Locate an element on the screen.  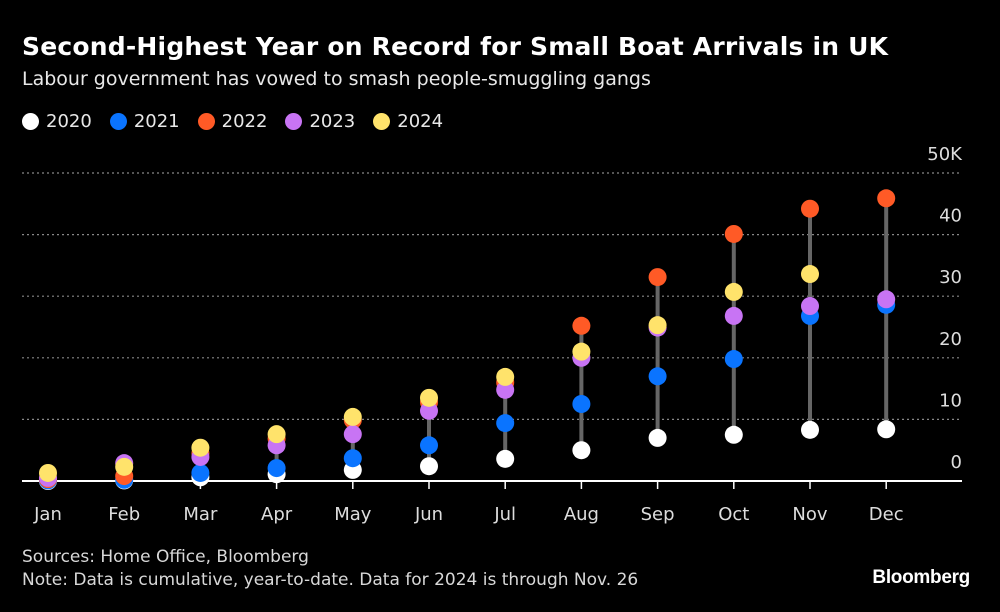
y-tick-label: 10 is located at coordinates (950, 400).